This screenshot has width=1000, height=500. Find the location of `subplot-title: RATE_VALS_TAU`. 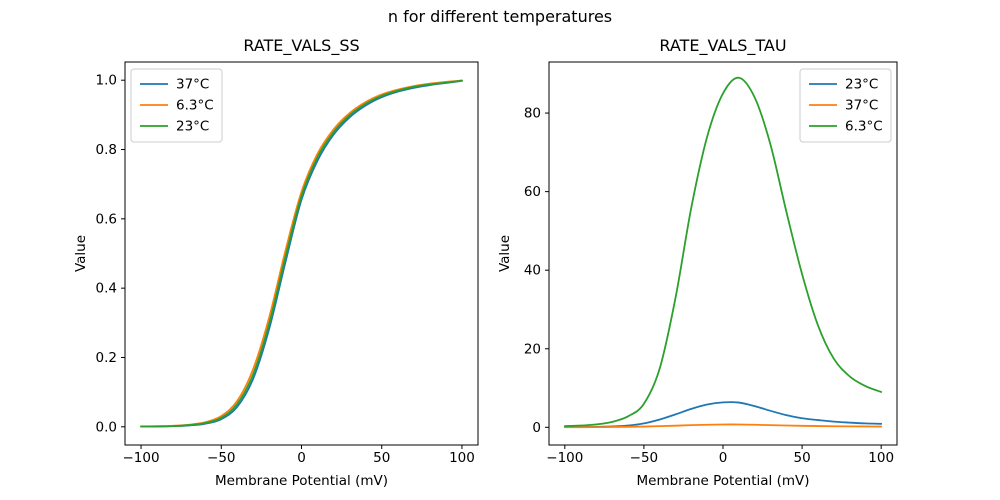

subplot-title: RATE_VALS_TAU is located at coordinates (722, 46).